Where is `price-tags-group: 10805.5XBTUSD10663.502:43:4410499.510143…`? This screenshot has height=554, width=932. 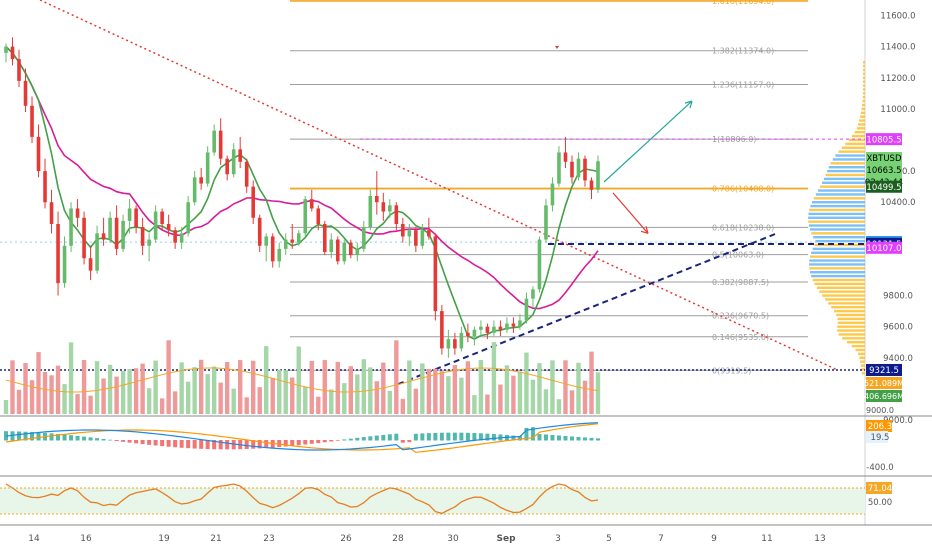
price-tags-group: 10805.5XBTUSD10663.502:43:4410499.510143… is located at coordinates (884, 254).